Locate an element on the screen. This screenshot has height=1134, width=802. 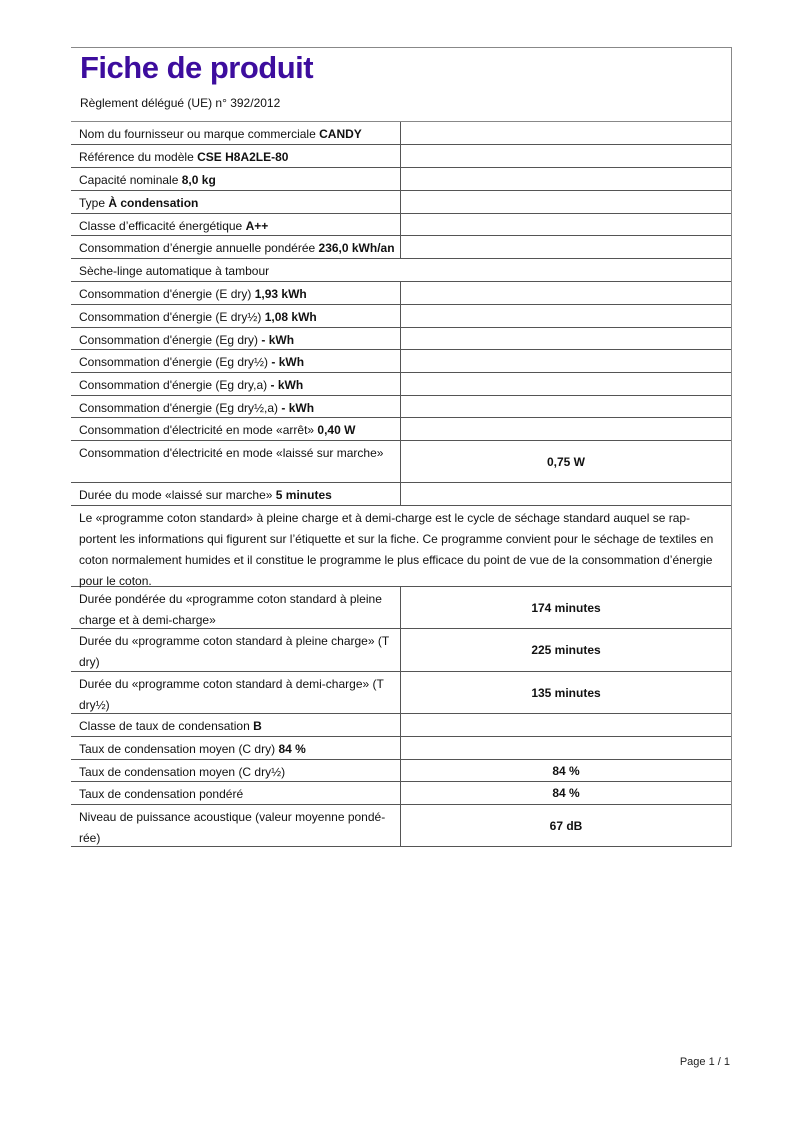
row-value: B is located at coordinates (257, 726).